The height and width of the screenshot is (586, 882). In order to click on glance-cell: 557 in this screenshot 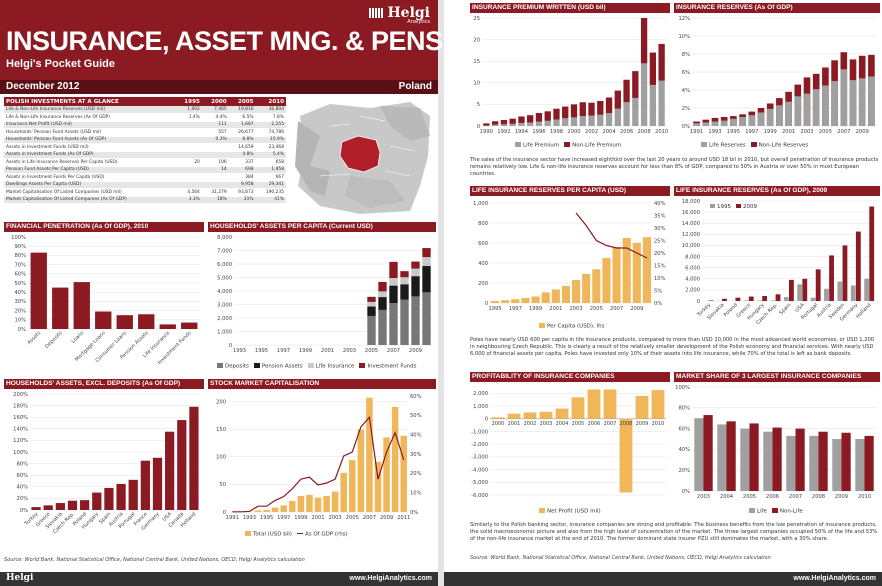, I will do `click(215, 132)`.